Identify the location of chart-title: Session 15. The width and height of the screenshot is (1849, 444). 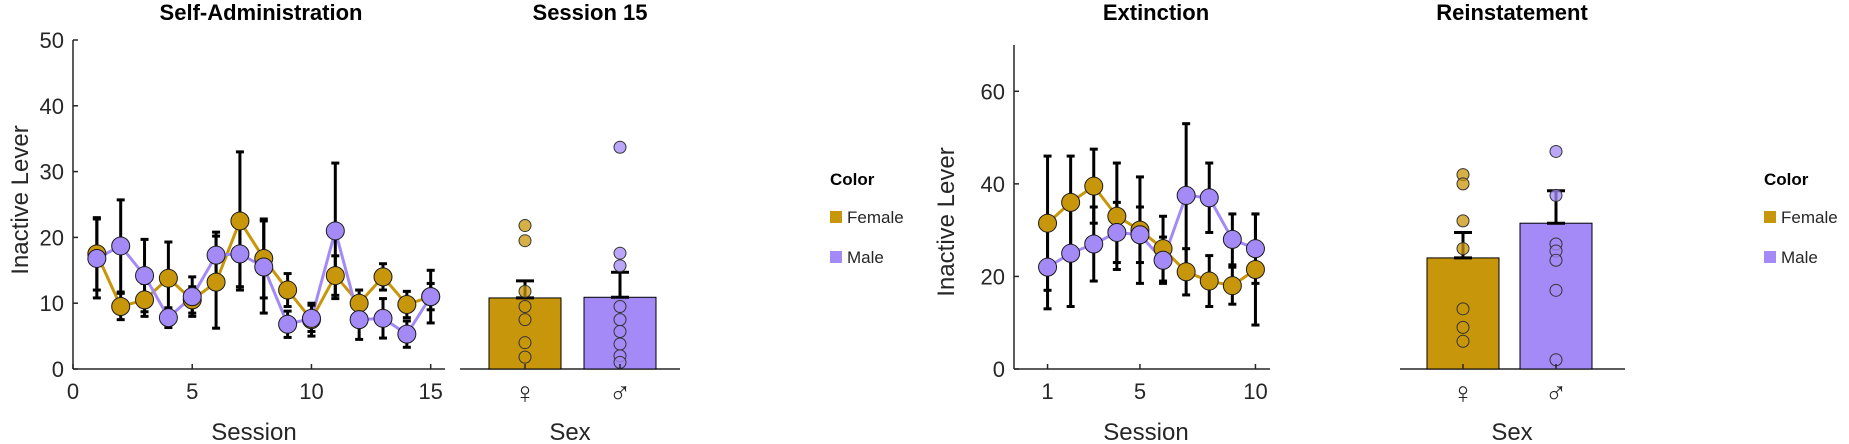
(590, 12).